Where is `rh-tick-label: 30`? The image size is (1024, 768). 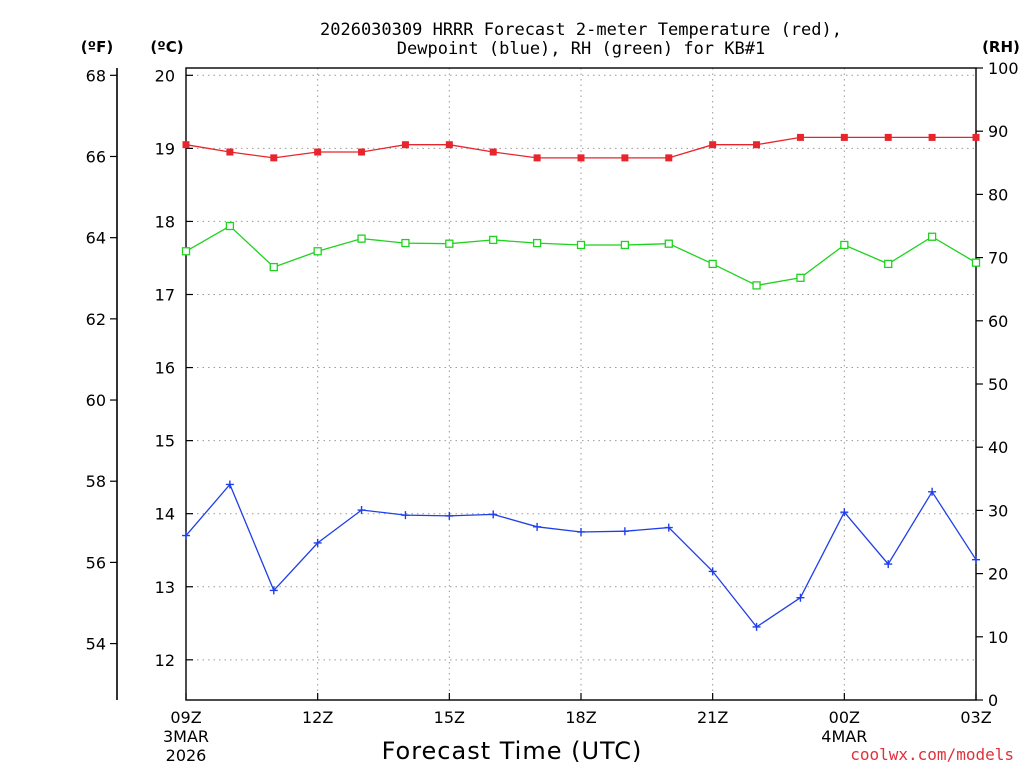
rh-tick-label: 30 is located at coordinates (998, 510).